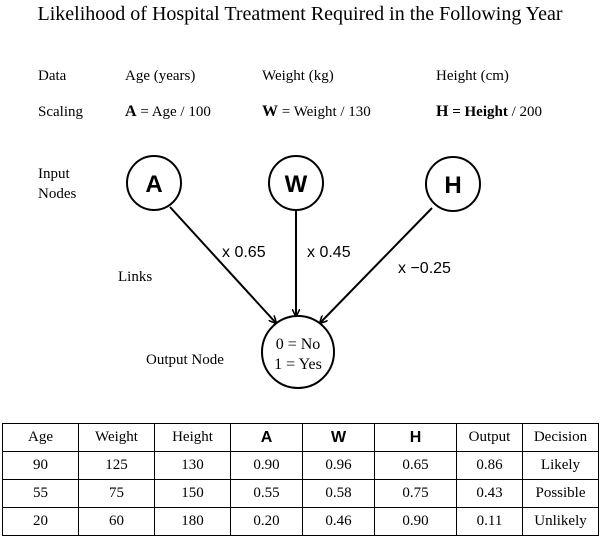 Image resolution: width=600 pixels, height=540 pixels. Describe the element at coordinates (560, 437) in the screenshot. I see `header-decision: Decision` at that location.